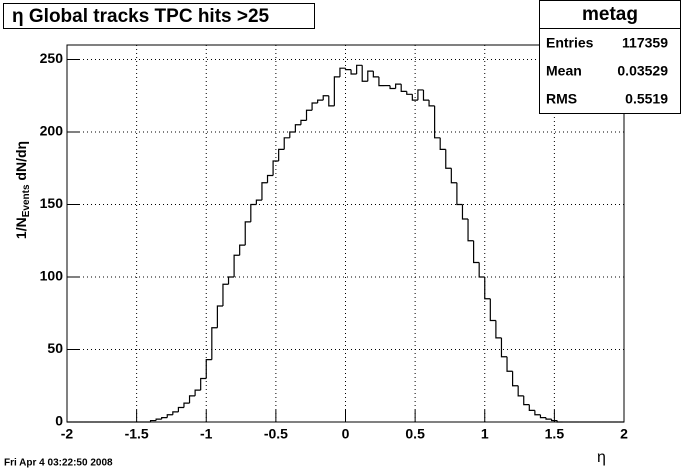 The width and height of the screenshot is (682, 472). I want to click on x-tick-label: 0, so click(346, 434).